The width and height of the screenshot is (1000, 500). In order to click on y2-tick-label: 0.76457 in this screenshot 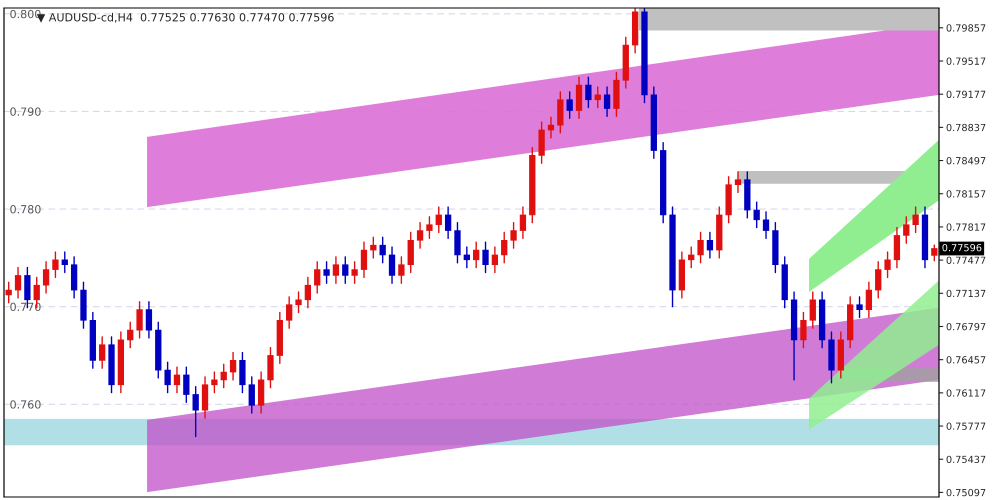, I will do `click(966, 360)`.